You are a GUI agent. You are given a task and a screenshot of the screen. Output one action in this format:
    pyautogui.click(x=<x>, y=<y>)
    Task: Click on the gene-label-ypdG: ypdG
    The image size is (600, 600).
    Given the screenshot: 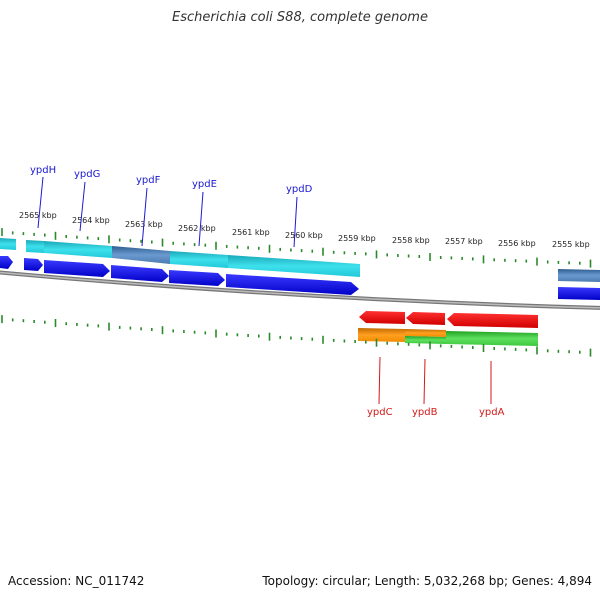 What is the action you would take?
    pyautogui.click(x=87, y=174)
    